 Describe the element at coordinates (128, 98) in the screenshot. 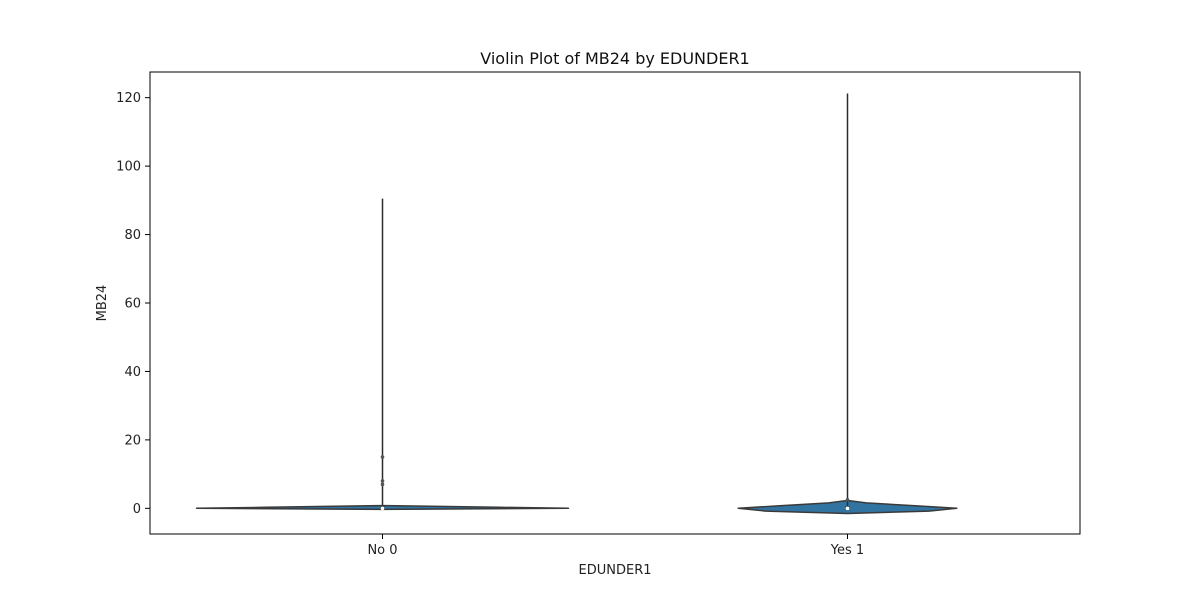

I see `y-tick-label: 120` at that location.